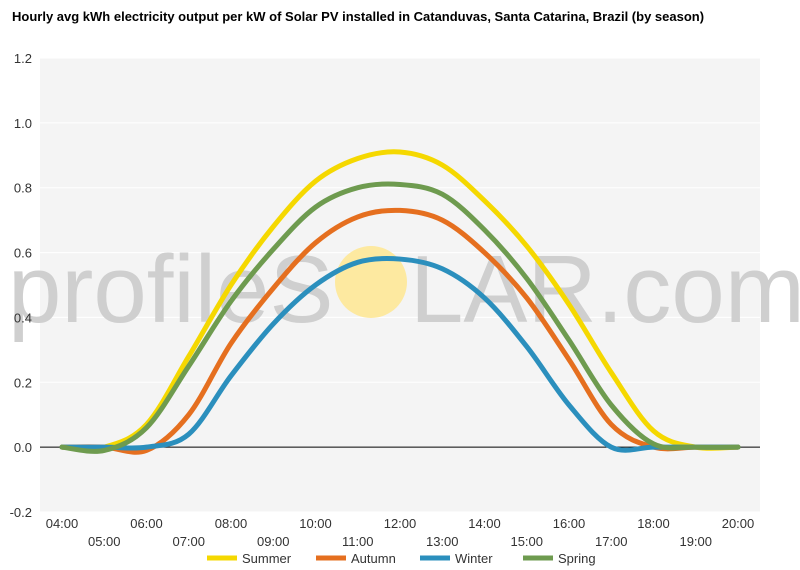 This screenshot has height=570, width=800. What do you see at coordinates (400, 523) in the screenshot?
I see `x-tick-label: 12:00` at bounding box center [400, 523].